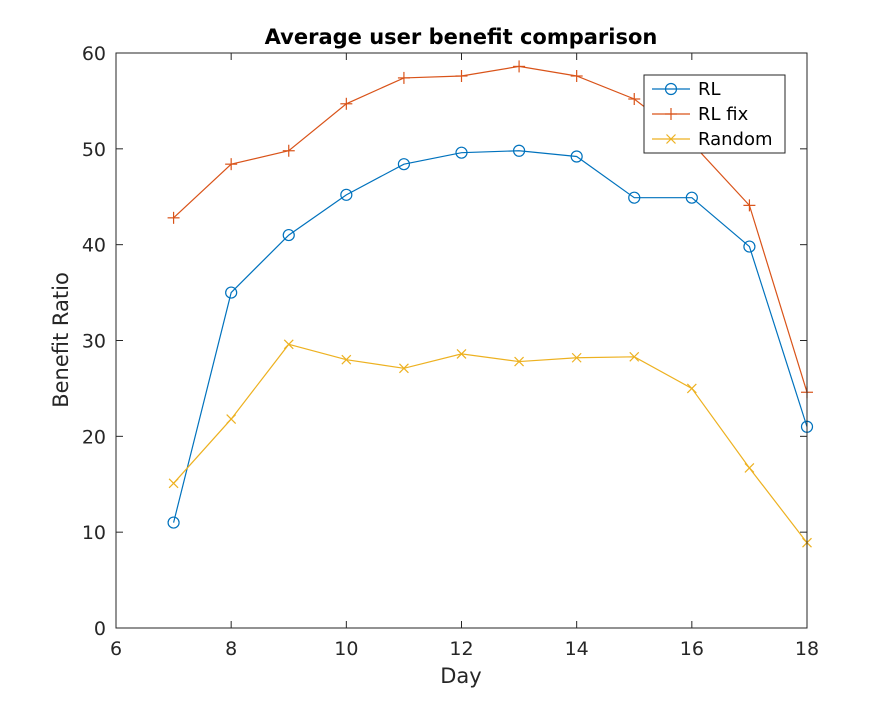 The width and height of the screenshot is (891, 703). What do you see at coordinates (692, 649) in the screenshot?
I see `x-tick-label: 16` at bounding box center [692, 649].